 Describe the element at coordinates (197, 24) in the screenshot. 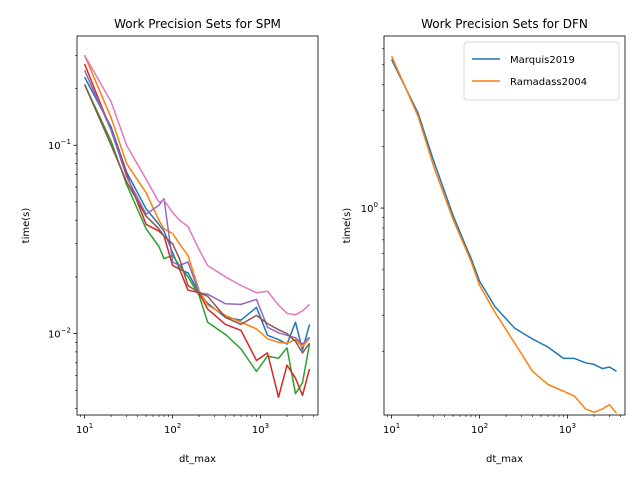

I see `chart-title: Work Precision Sets for SPM` at that location.